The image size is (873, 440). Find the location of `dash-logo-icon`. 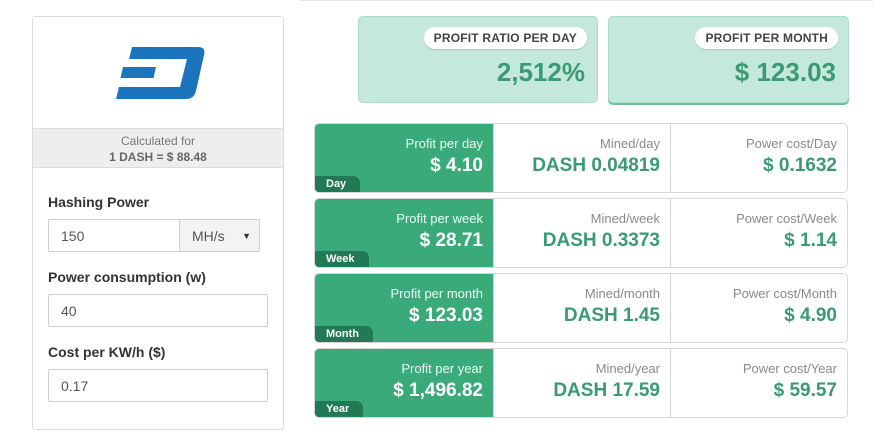

dash-logo-icon is located at coordinates (160, 72).